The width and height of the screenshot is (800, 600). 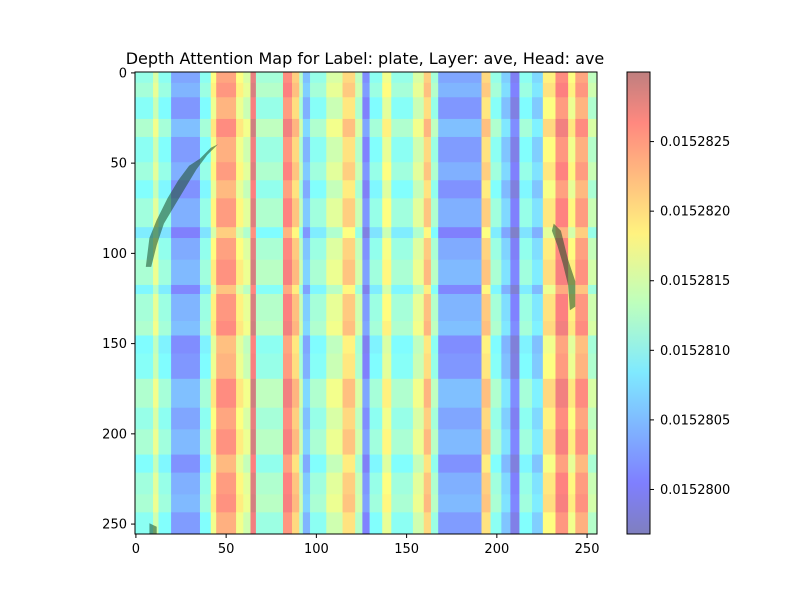 What do you see at coordinates (695, 281) in the screenshot?
I see `colorbar-tick-label: 0.0152815` at bounding box center [695, 281].